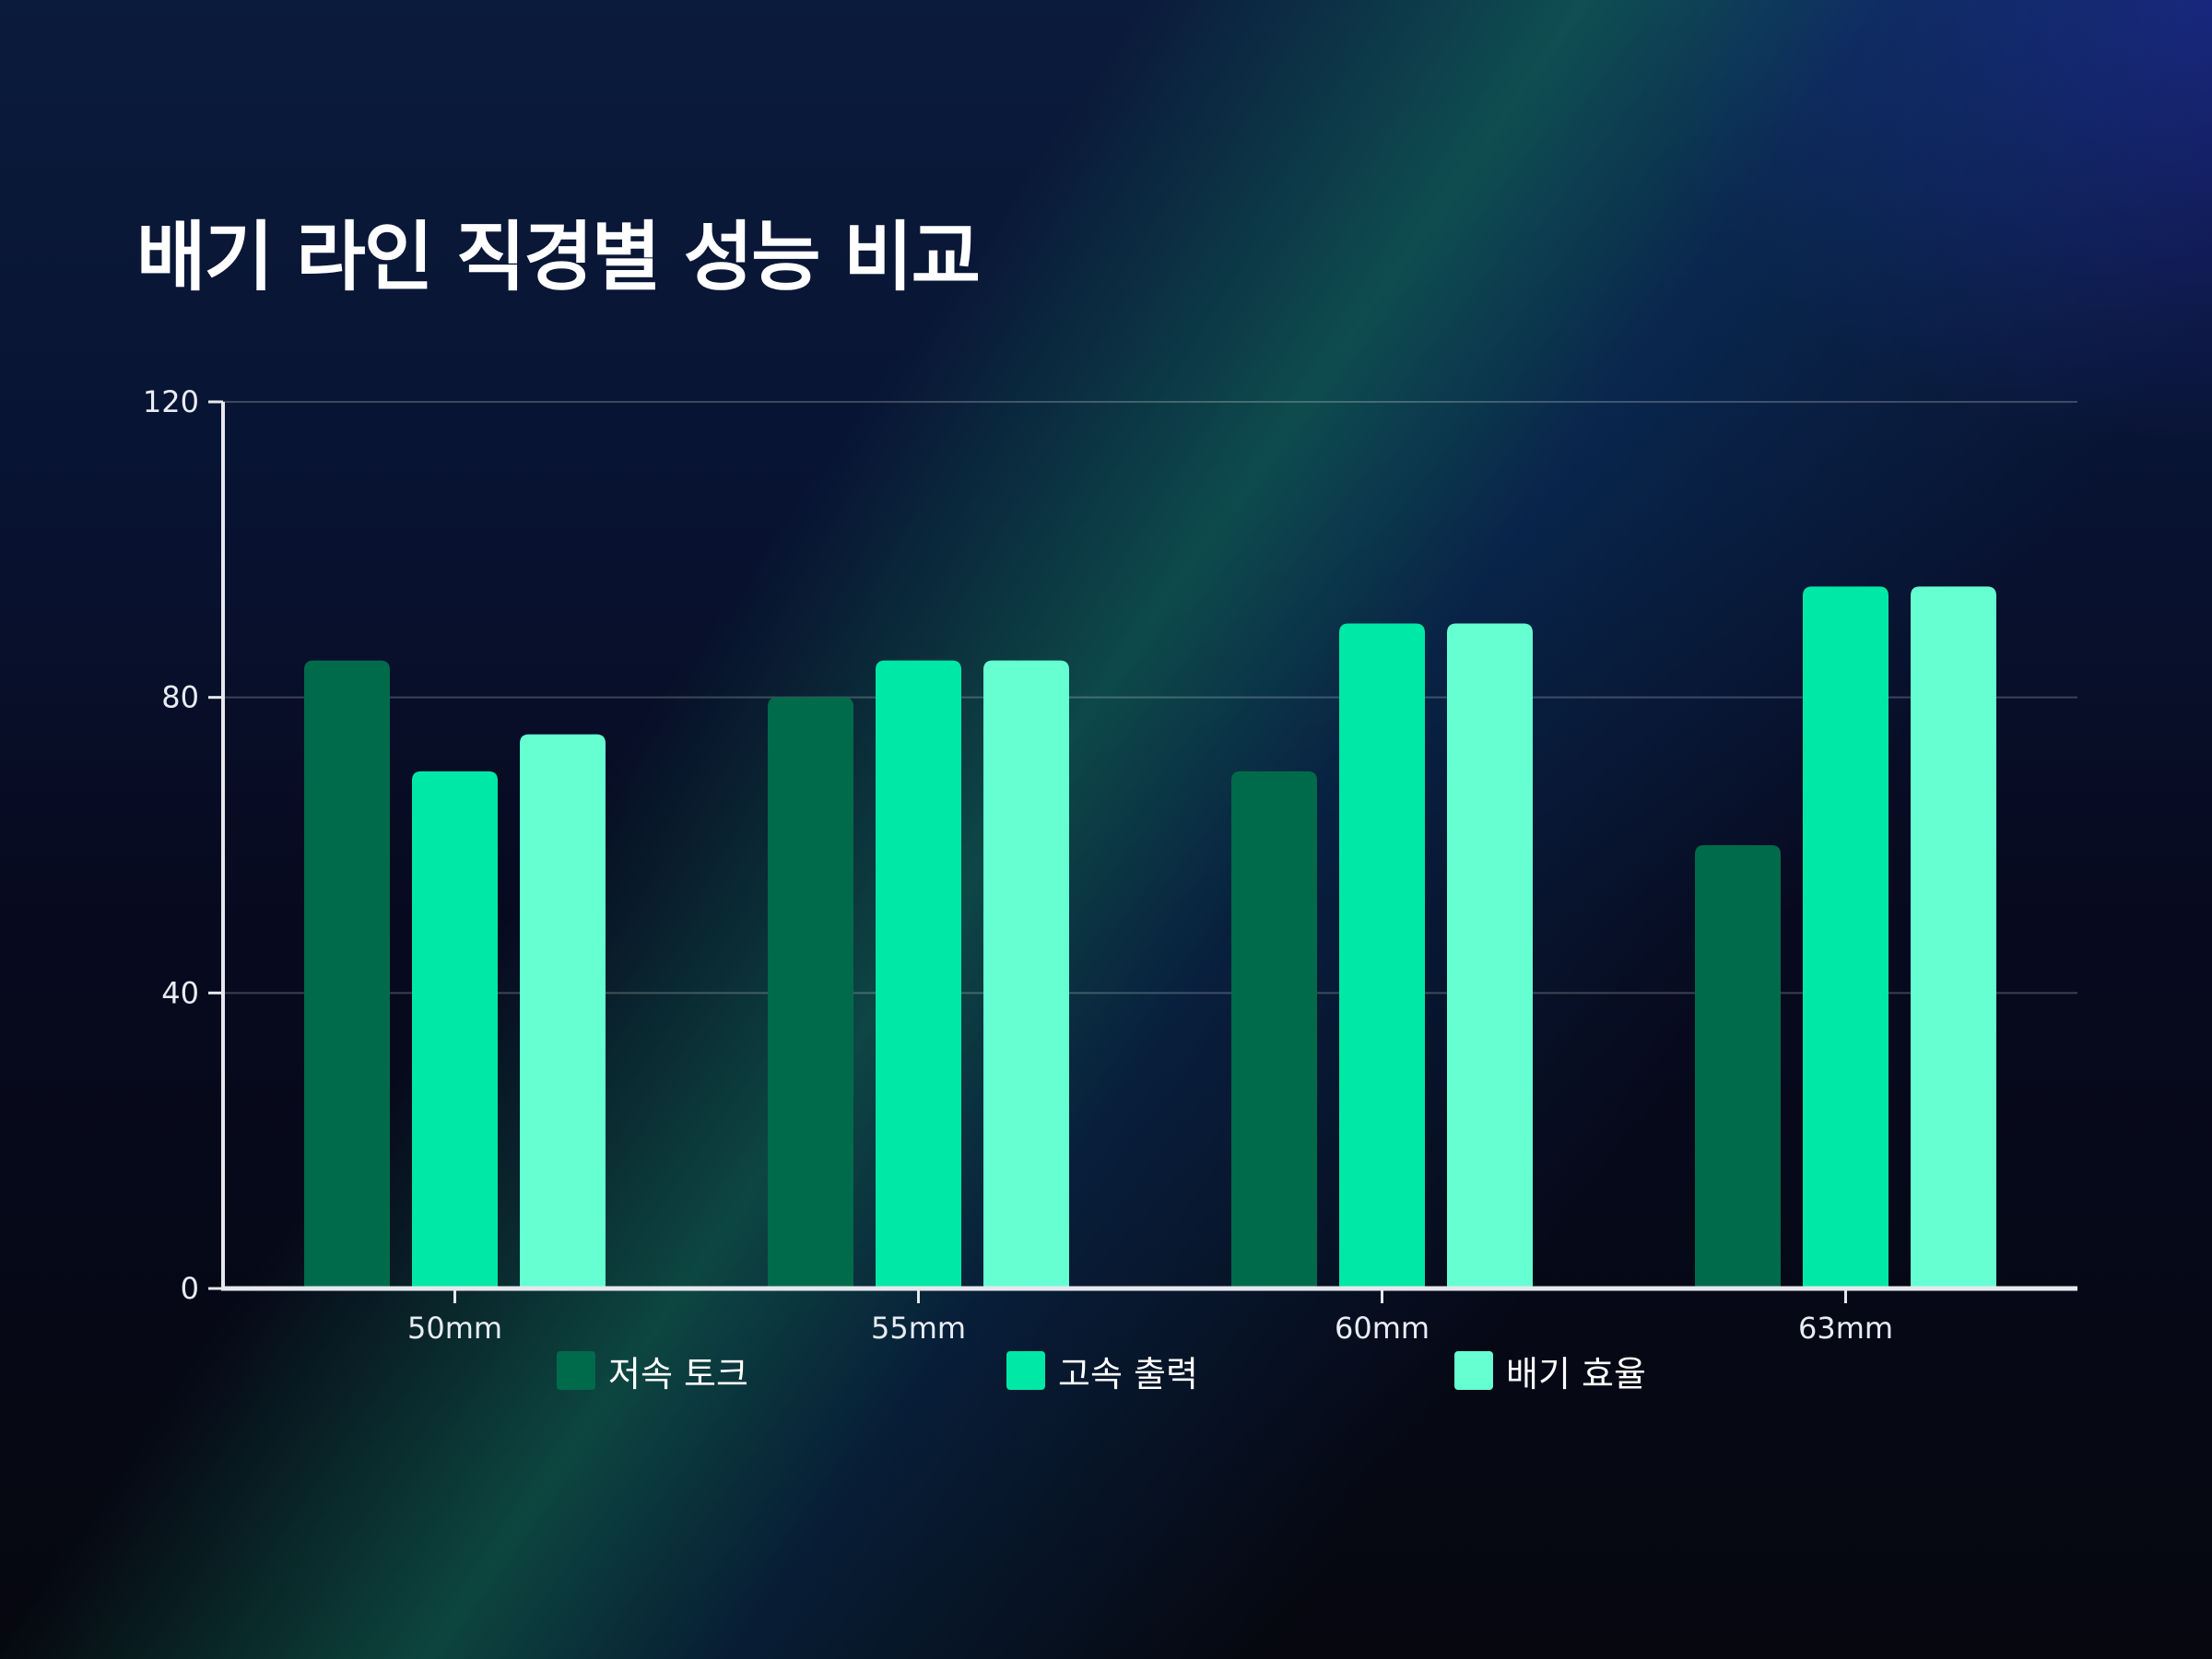 The image size is (2212, 1659). I want to click on x-tick-label: 63mm, so click(1845, 1328).